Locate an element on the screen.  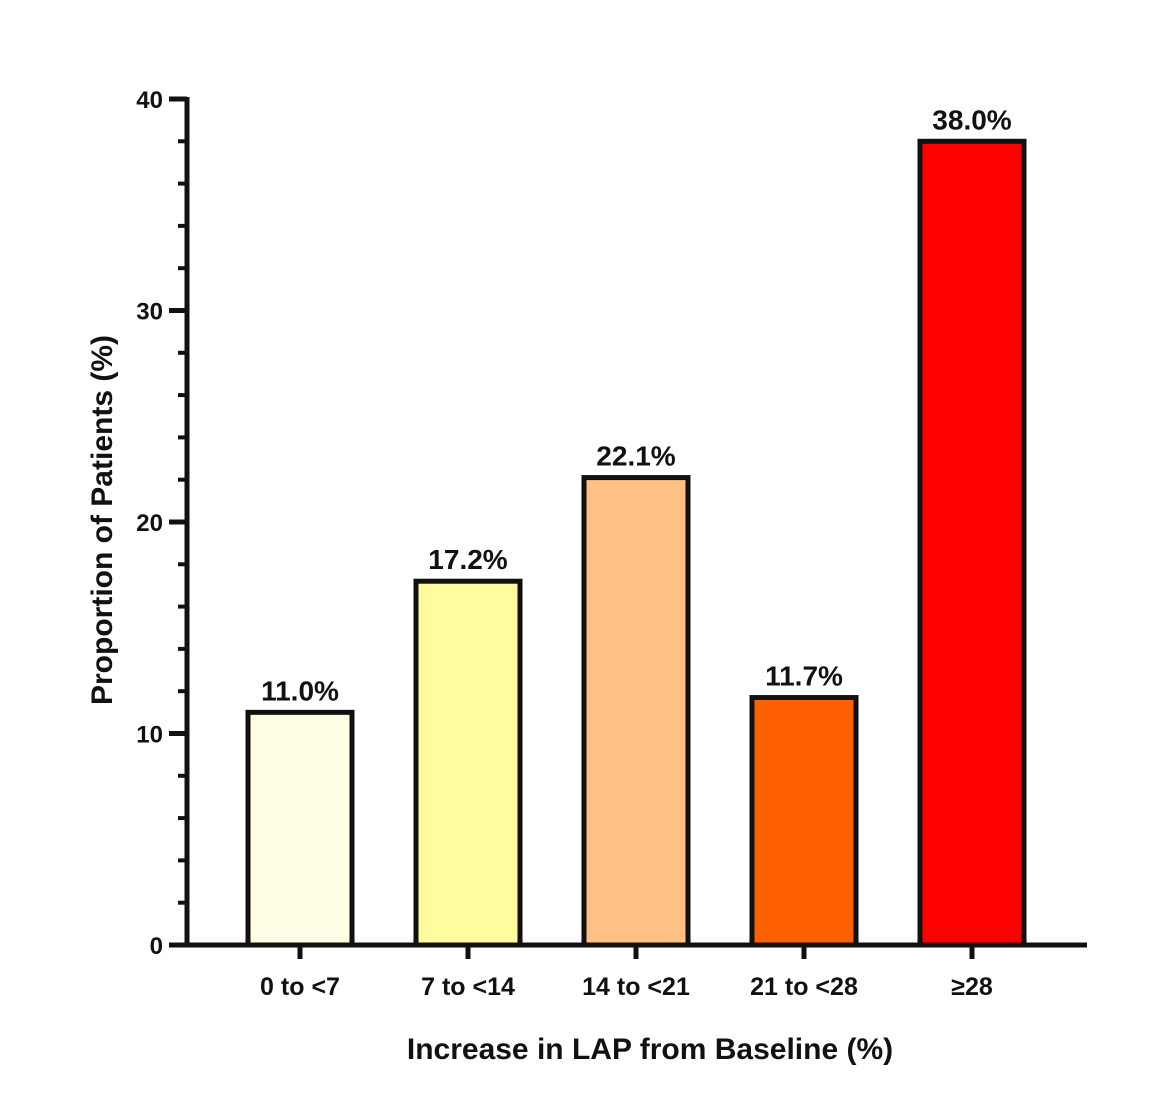
y-tick-label: 10 is located at coordinates (149, 735).